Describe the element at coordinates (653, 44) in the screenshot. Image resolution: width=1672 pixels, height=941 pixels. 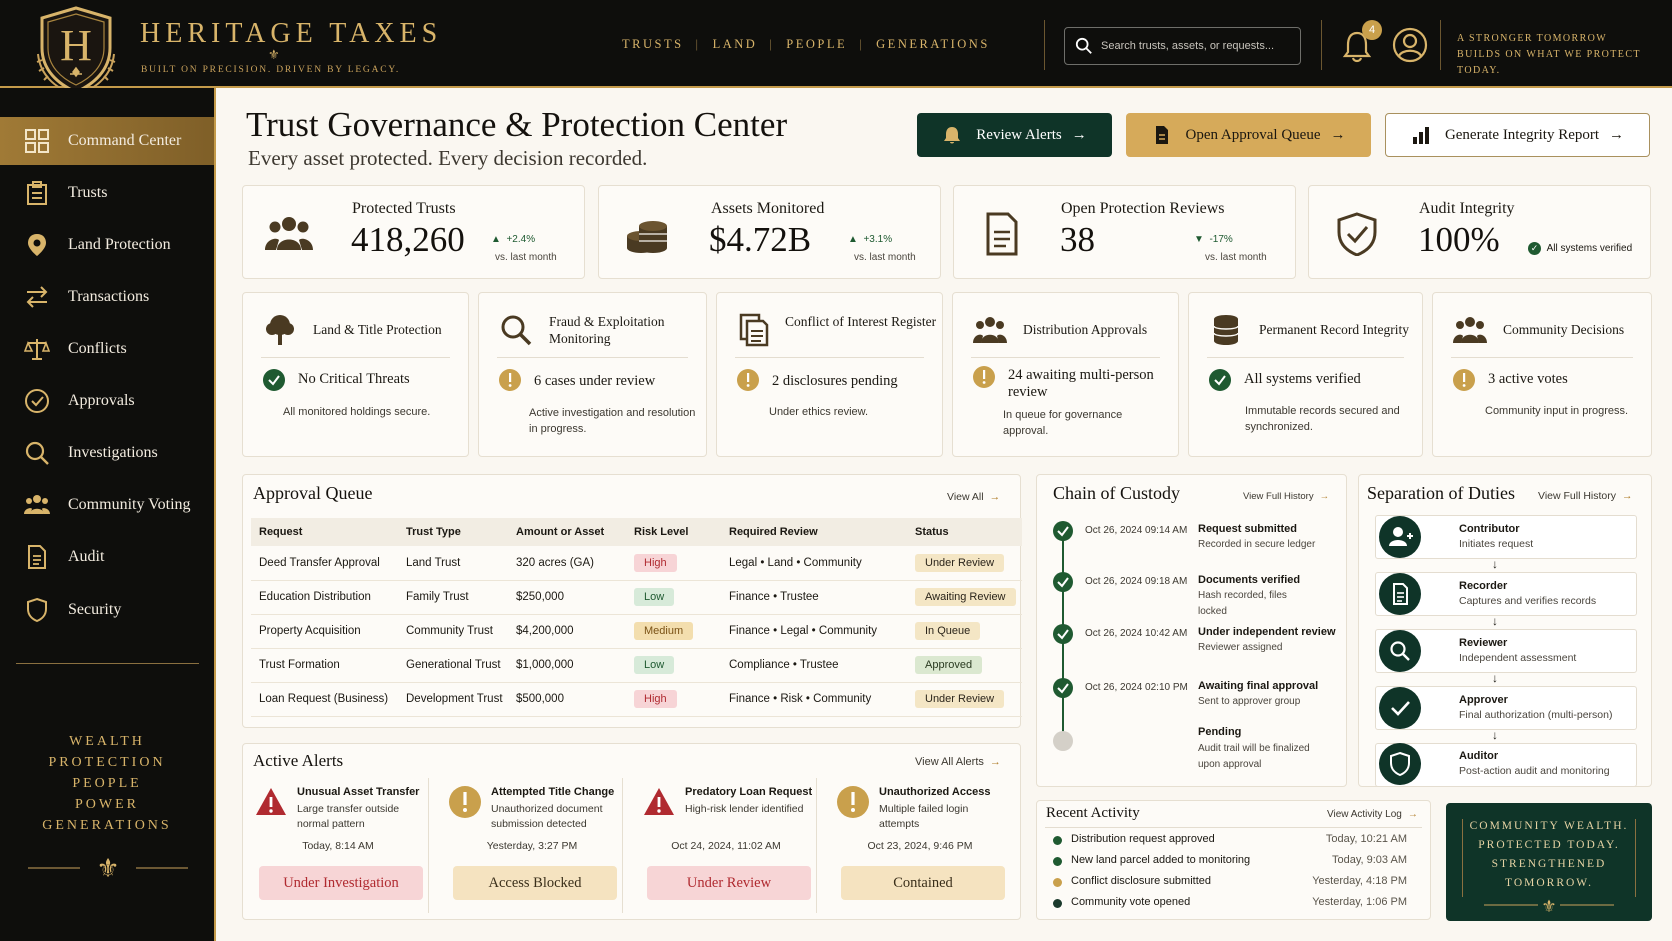
I see `nav-link-trusts: TRUSTS` at that location.